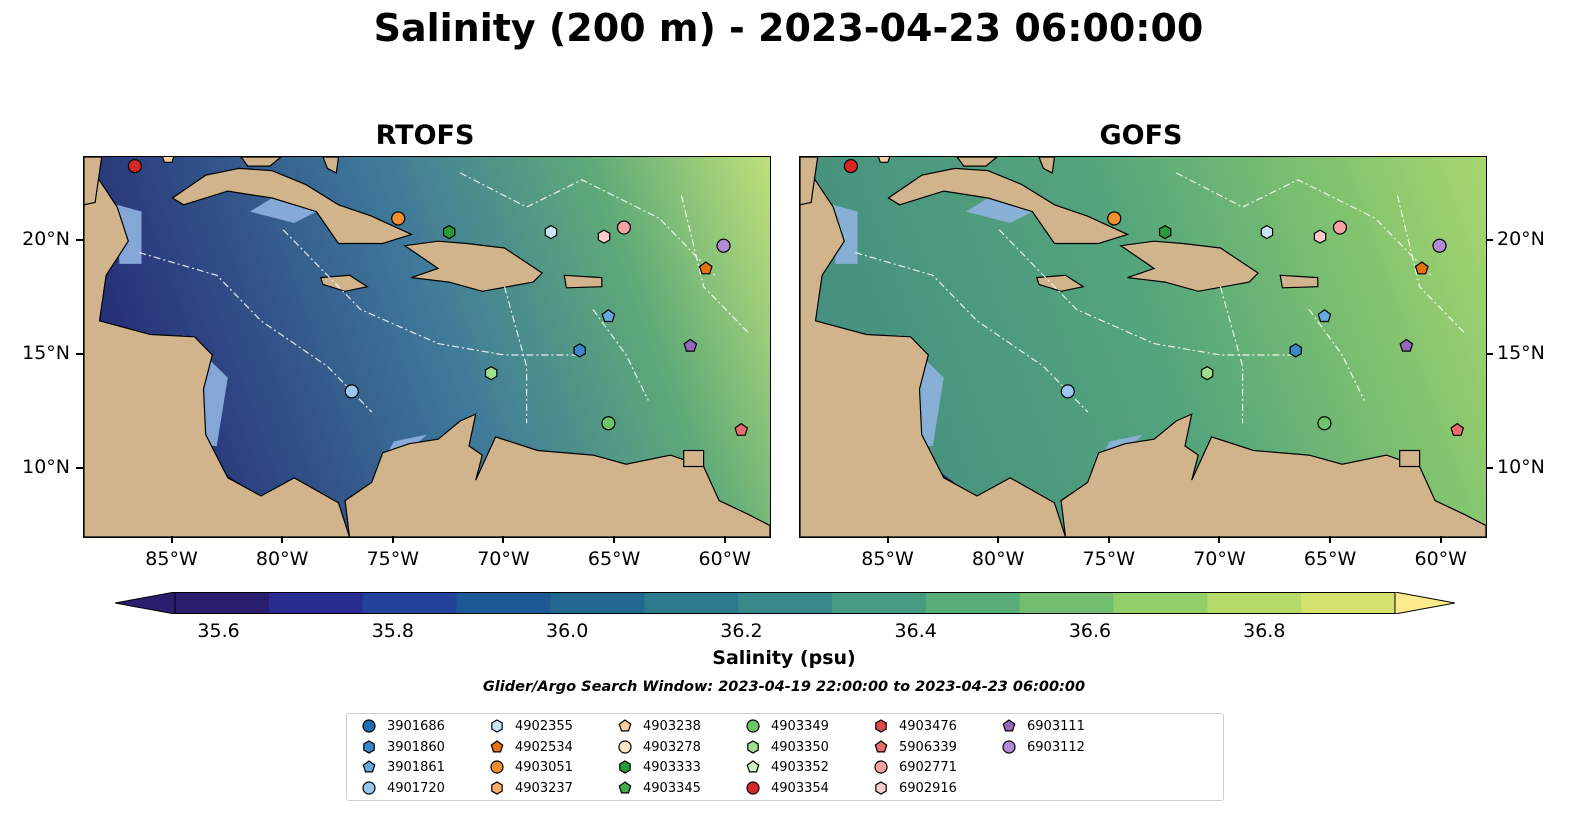  I want to click on colorbar-tick-label: 36.4, so click(915, 631).